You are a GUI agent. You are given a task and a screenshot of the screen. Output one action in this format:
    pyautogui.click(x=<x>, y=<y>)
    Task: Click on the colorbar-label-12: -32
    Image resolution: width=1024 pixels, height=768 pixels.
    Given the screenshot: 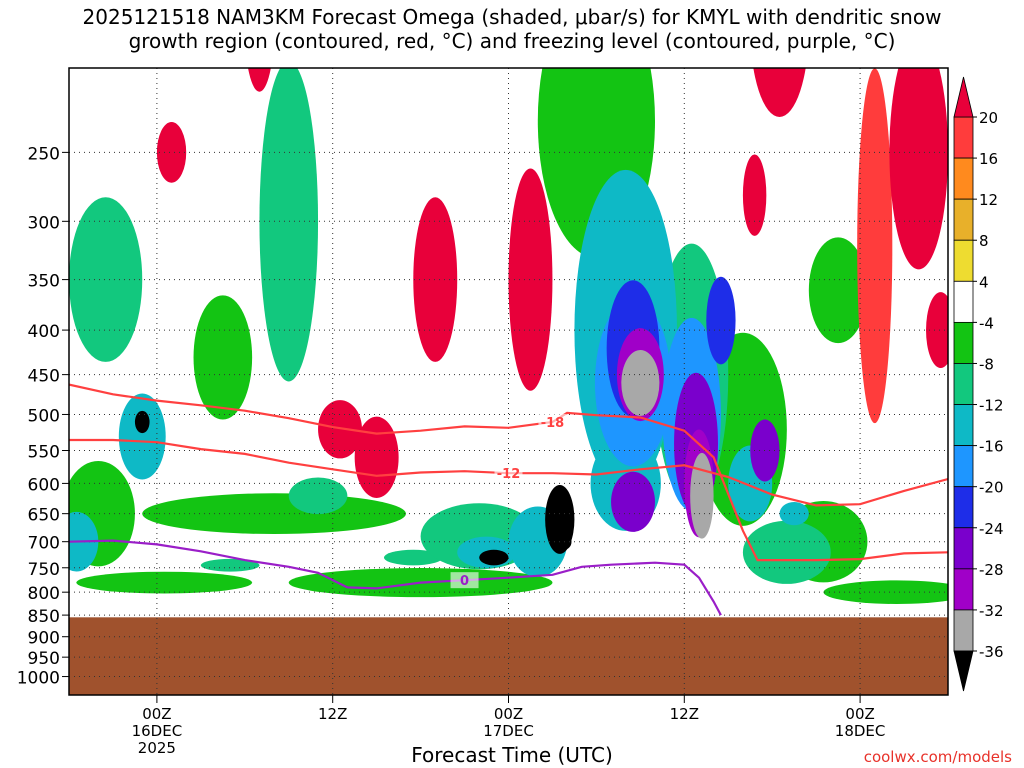 What is the action you would take?
    pyautogui.click(x=991, y=611)
    